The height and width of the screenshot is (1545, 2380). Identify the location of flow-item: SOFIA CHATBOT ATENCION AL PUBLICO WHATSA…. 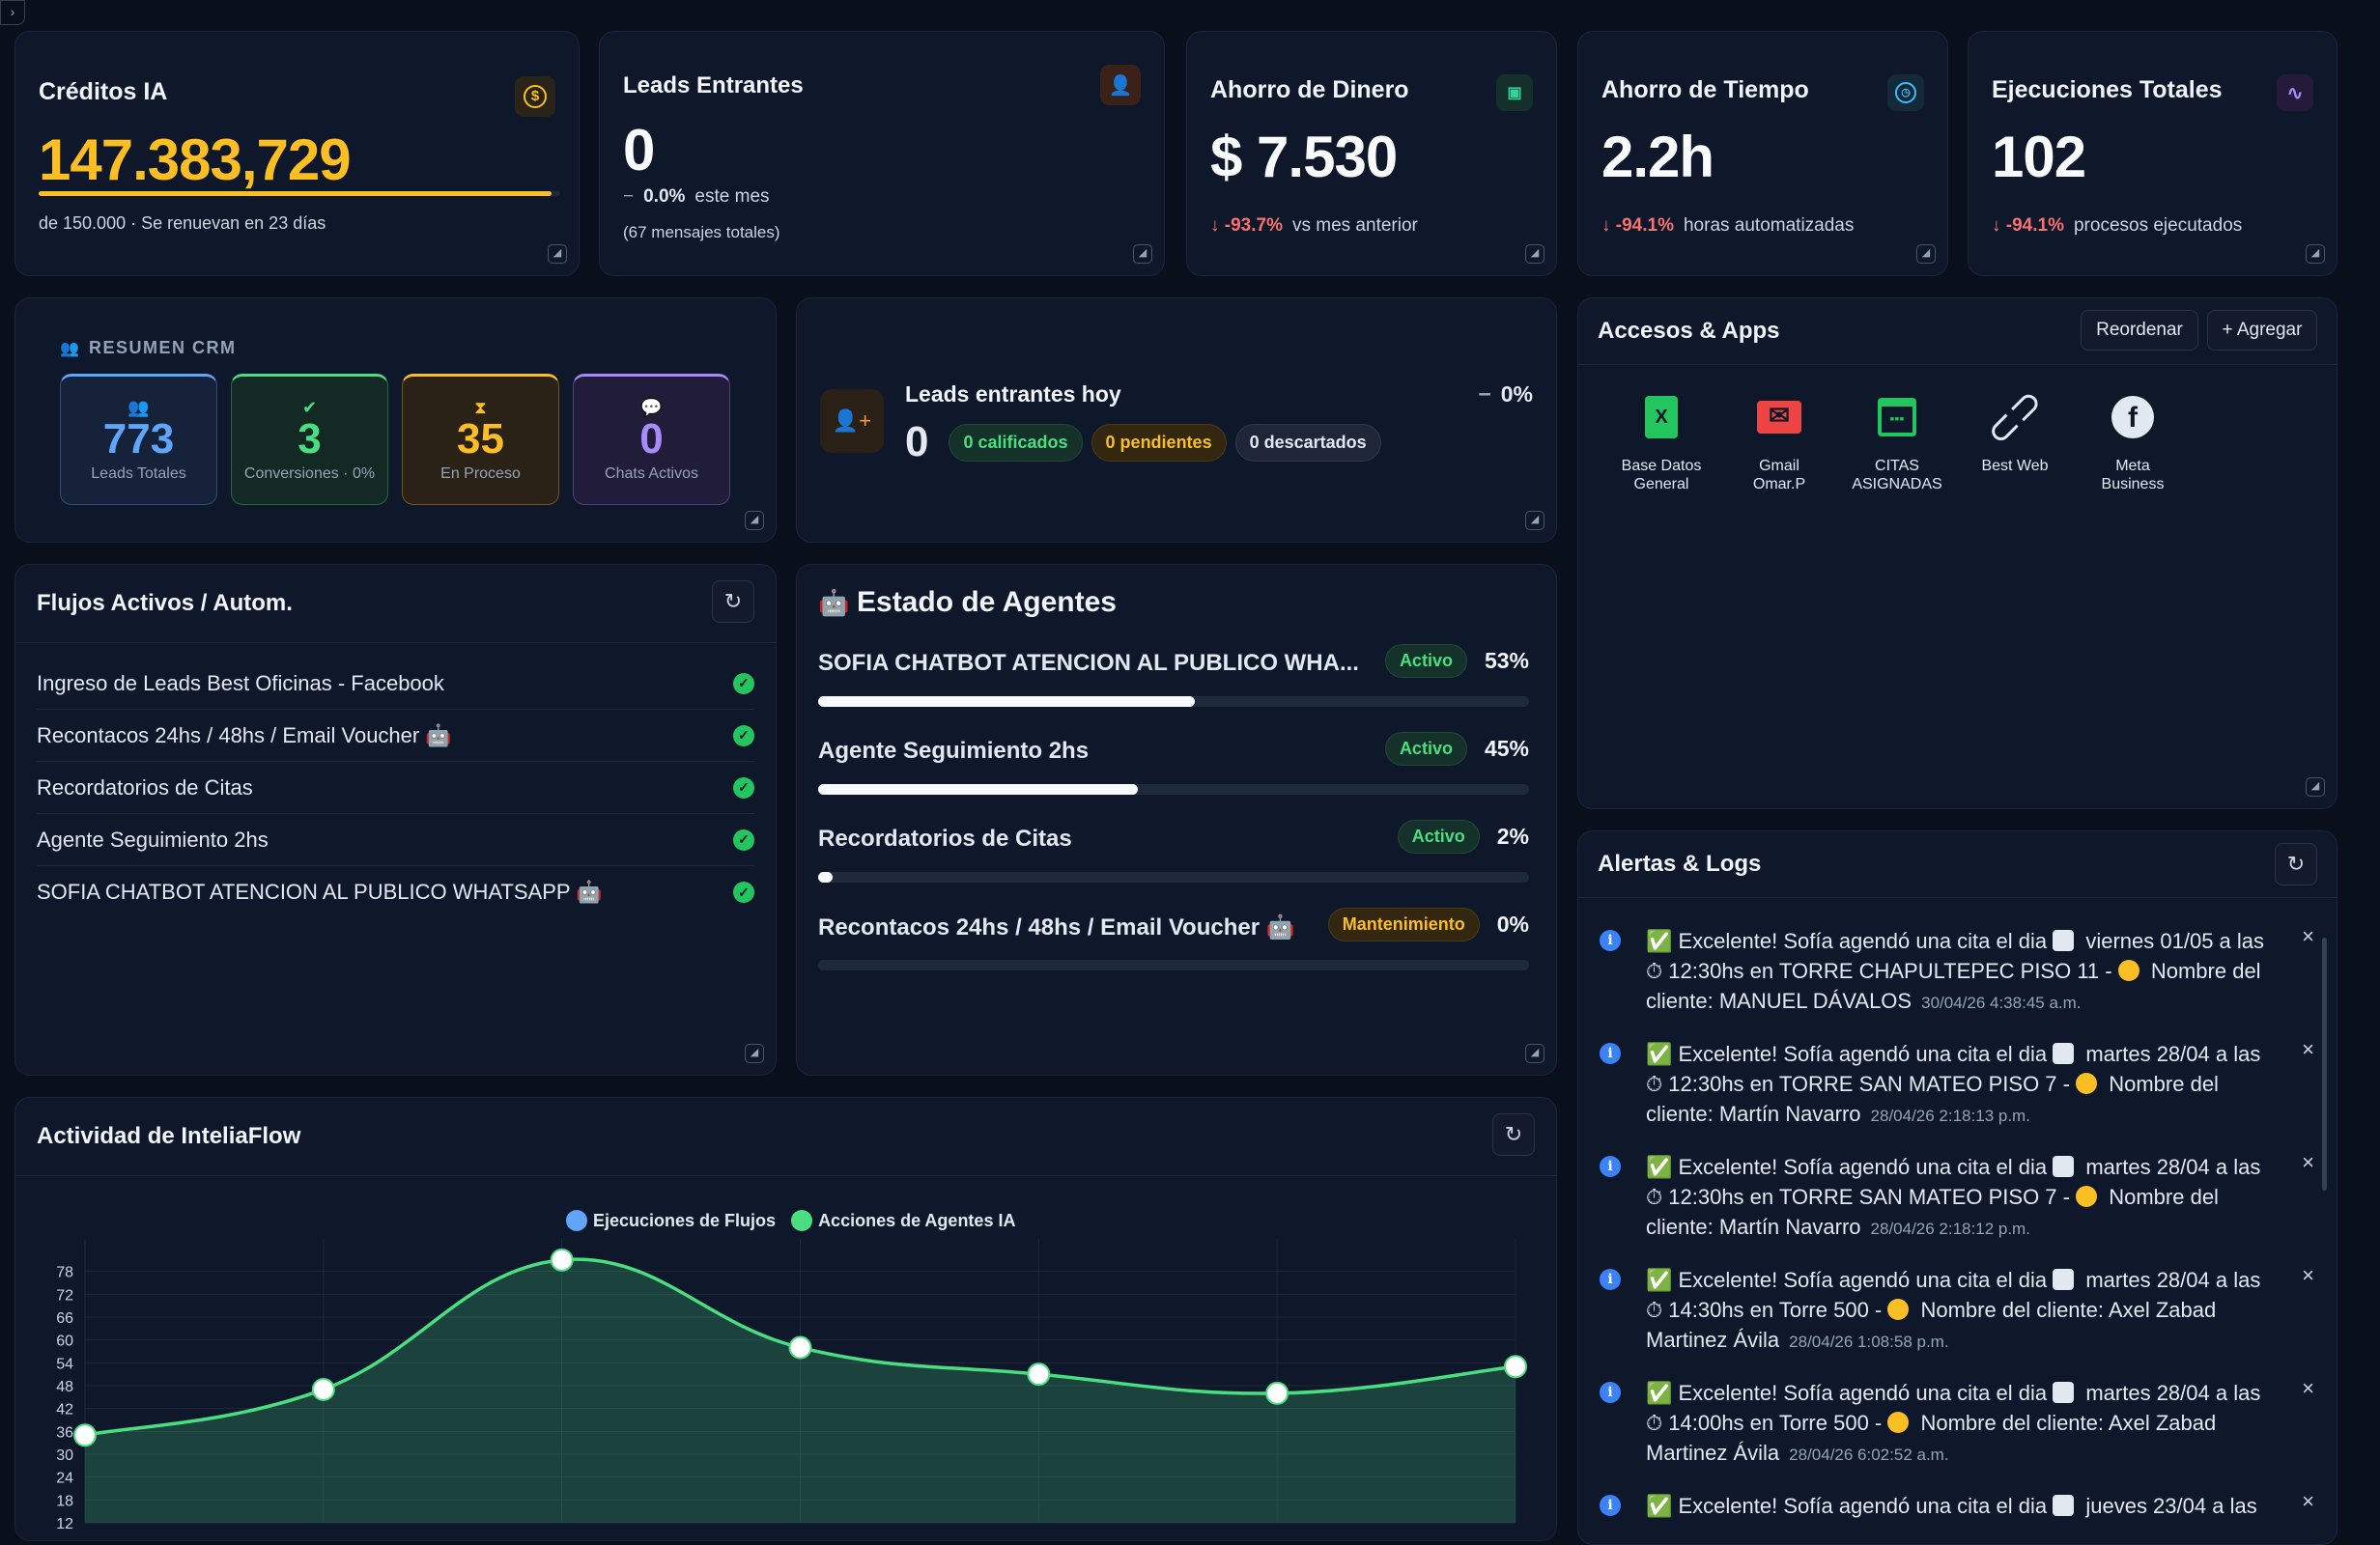
(396, 892).